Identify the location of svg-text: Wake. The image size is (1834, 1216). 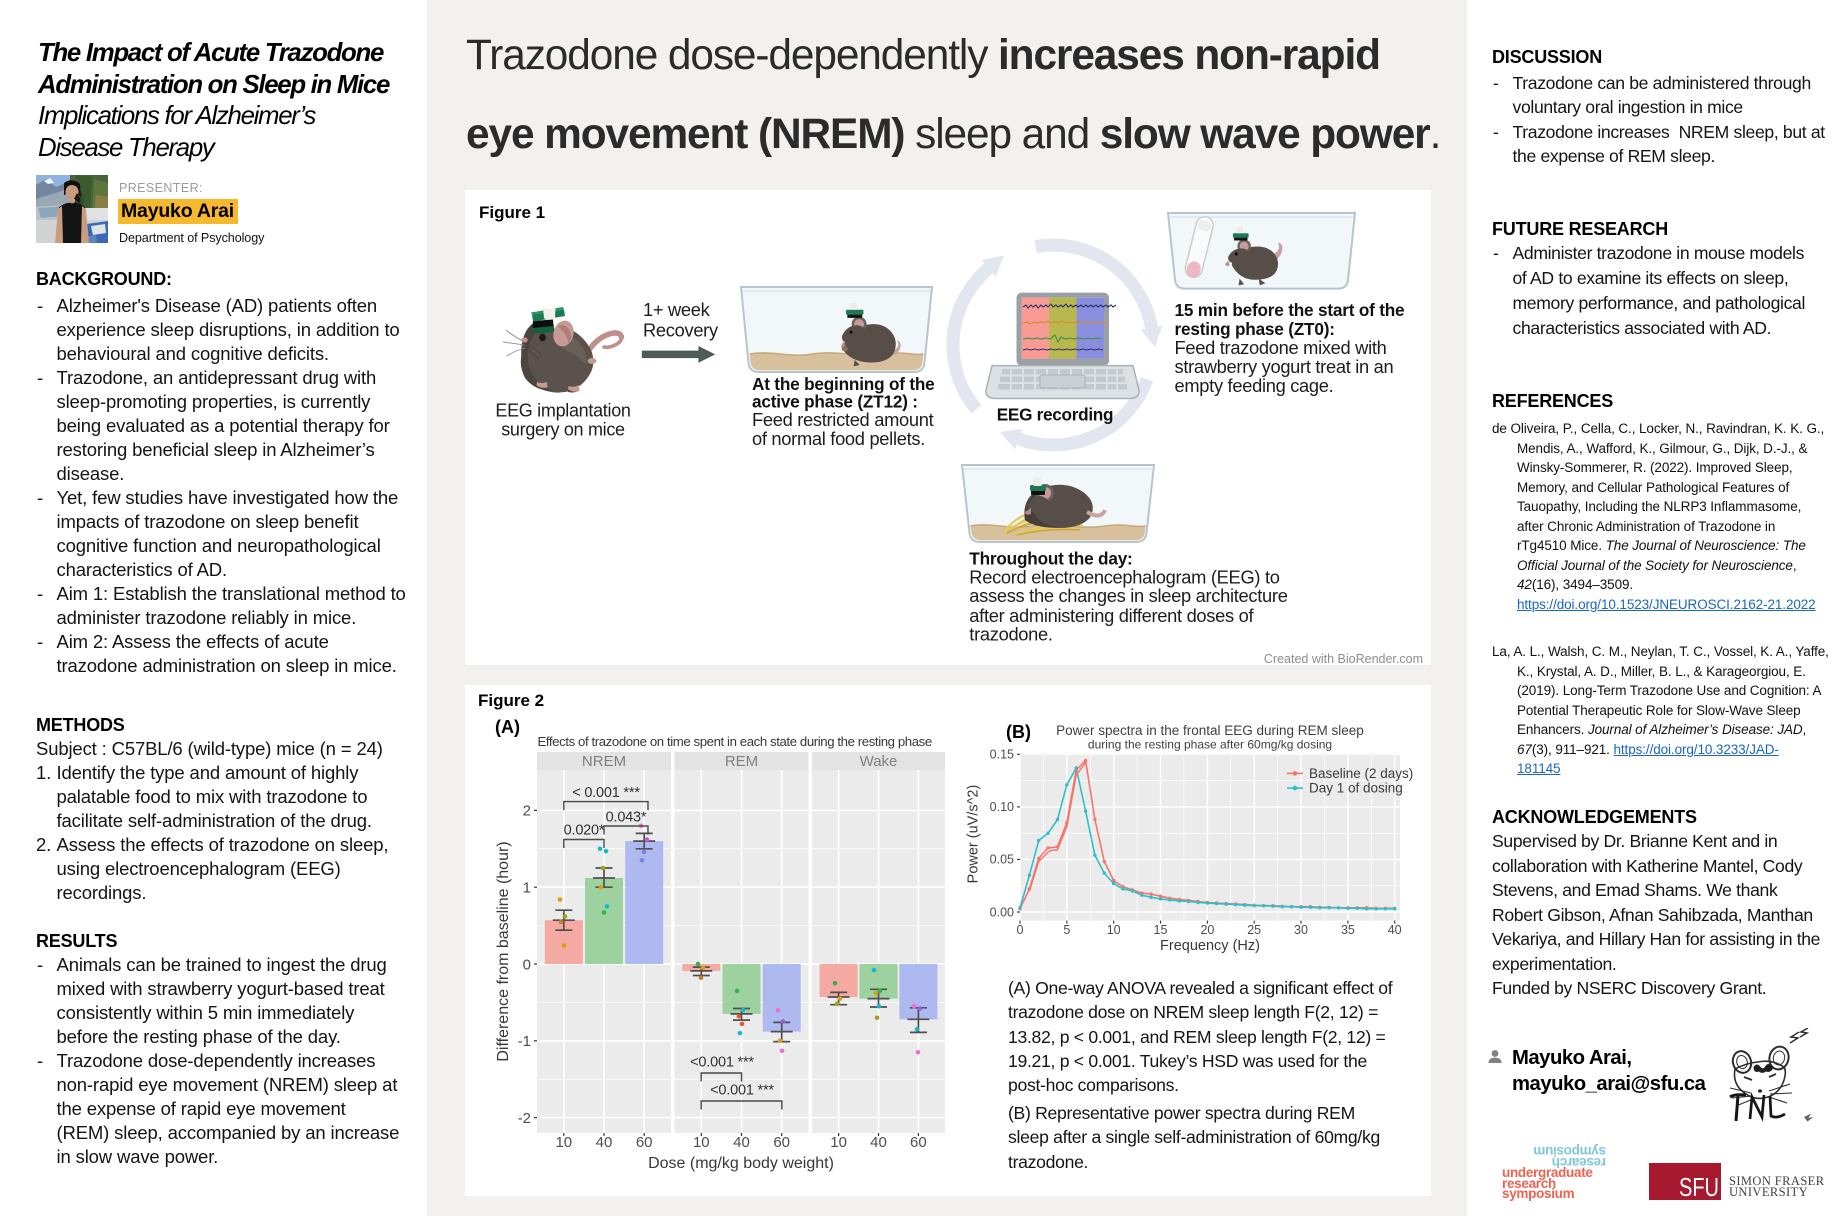
(879, 761).